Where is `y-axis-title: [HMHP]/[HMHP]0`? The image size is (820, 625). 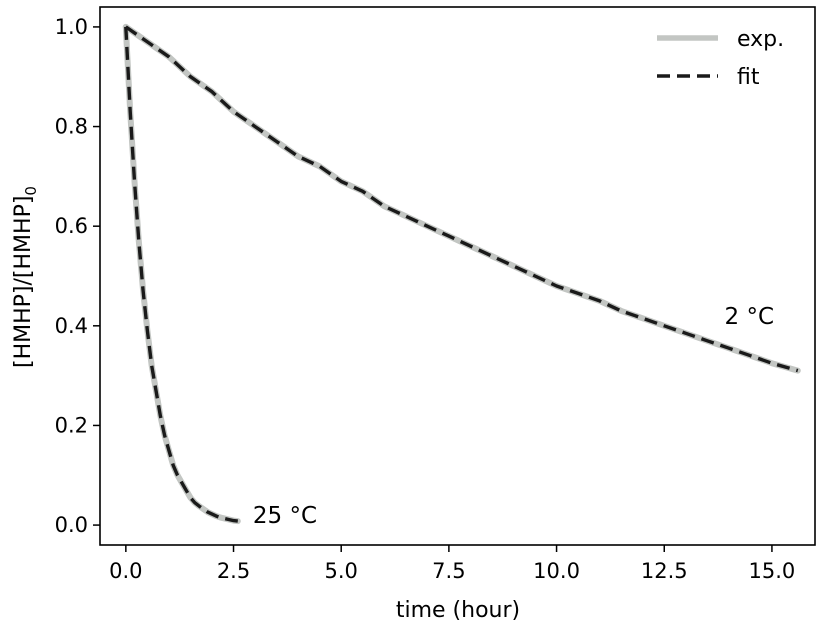
y-axis-title: [HMHP]/[HMHP]0 is located at coordinates (25, 277).